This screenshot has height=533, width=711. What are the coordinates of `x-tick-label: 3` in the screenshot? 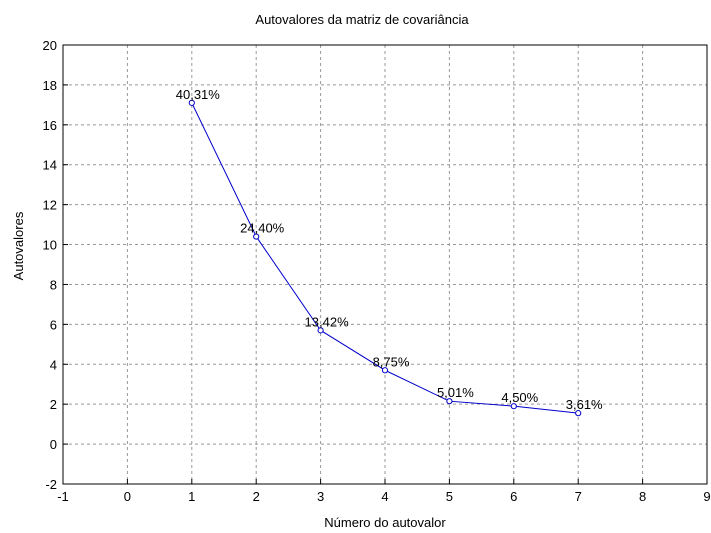 It's located at (320, 496).